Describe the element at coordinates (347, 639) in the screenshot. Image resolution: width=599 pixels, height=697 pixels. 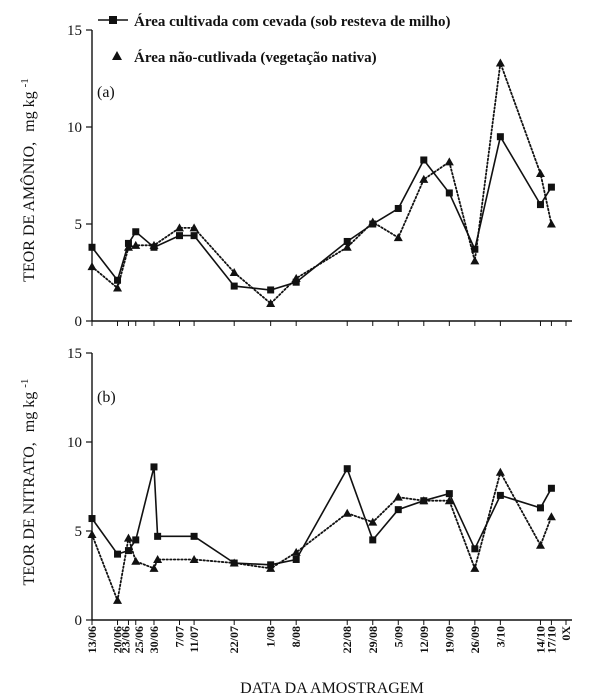
I see `x-tick-label: 22/08` at that location.